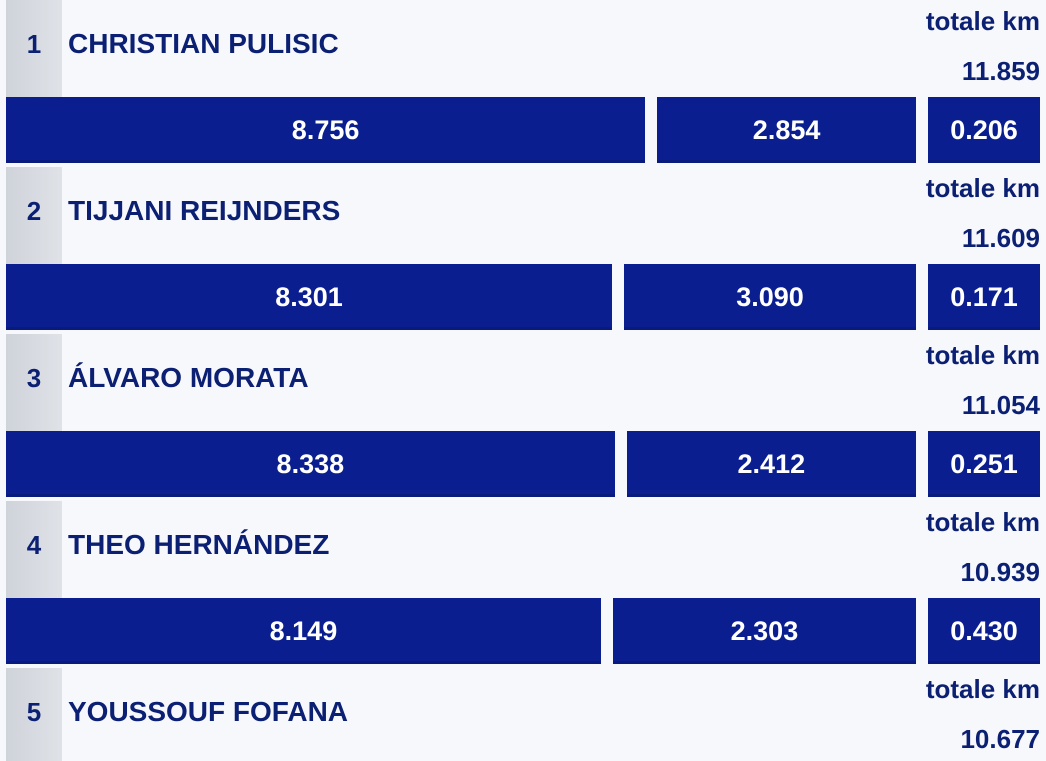 The height and width of the screenshot is (761, 1046). Describe the element at coordinates (203, 43) in the screenshot. I see `player-name: CHRISTIAN PULISIC` at that location.